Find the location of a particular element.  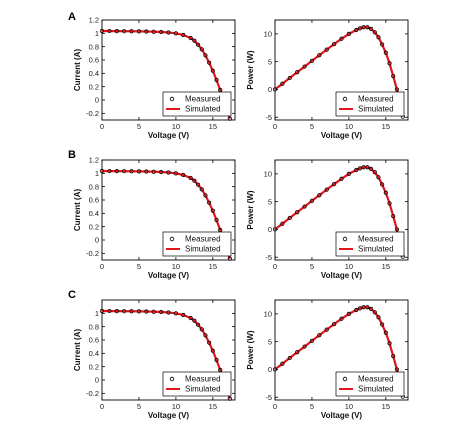

y-tick-label: -0.2 is located at coordinates (92, 393).